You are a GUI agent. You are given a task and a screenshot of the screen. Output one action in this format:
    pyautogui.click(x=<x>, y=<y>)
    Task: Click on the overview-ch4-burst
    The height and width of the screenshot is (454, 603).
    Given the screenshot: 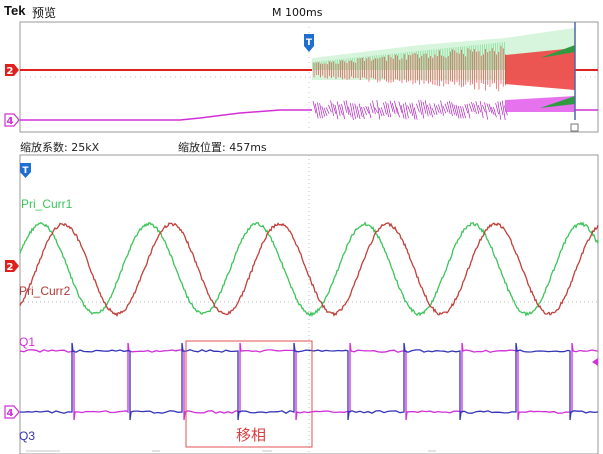 What is the action you would take?
    pyautogui.click(x=410, y=110)
    